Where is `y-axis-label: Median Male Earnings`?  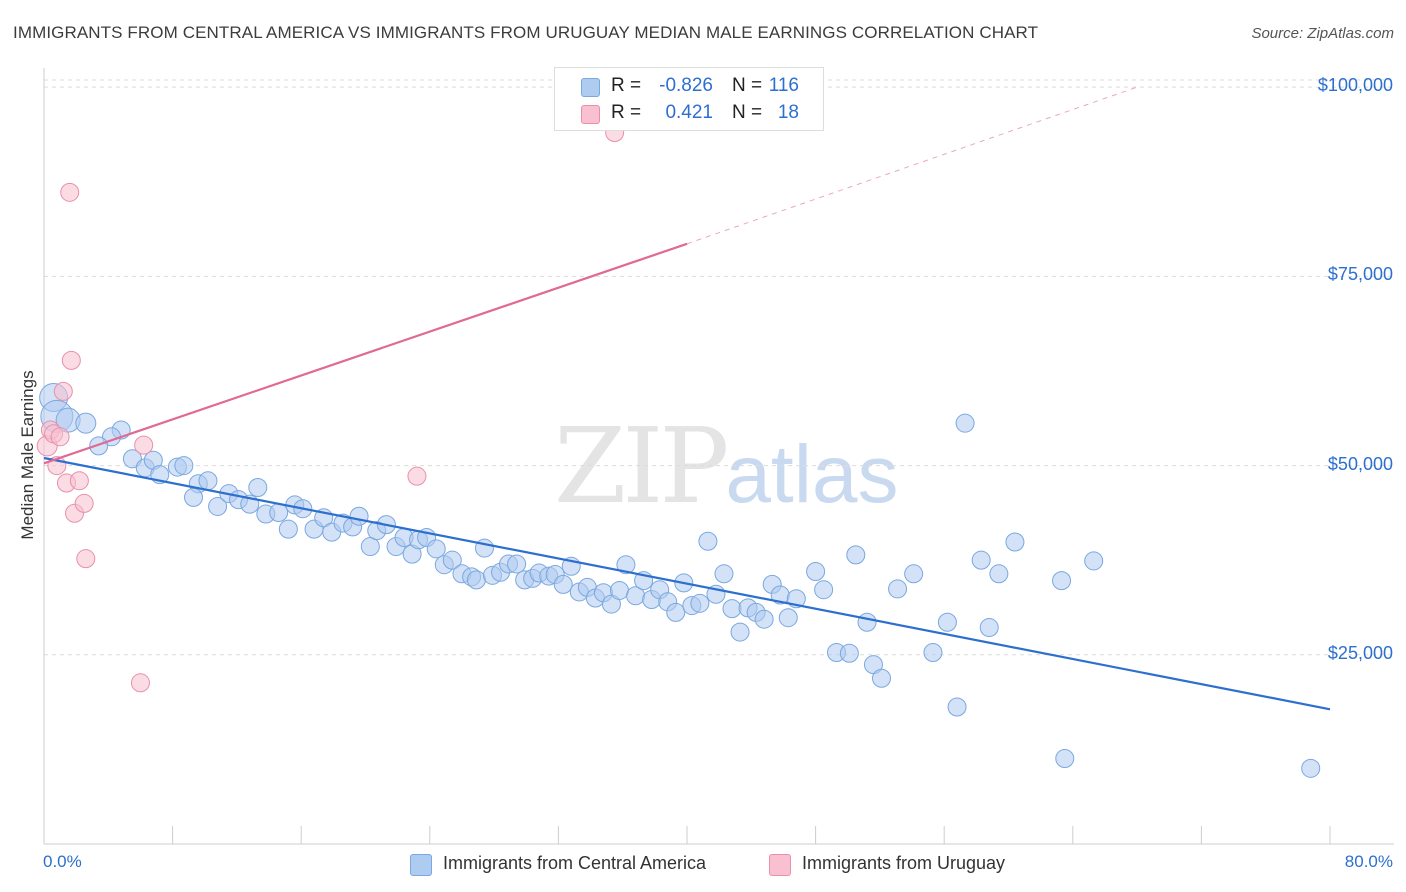
y-axis-label: Median Male Earnings is located at coordinates (27, 455).